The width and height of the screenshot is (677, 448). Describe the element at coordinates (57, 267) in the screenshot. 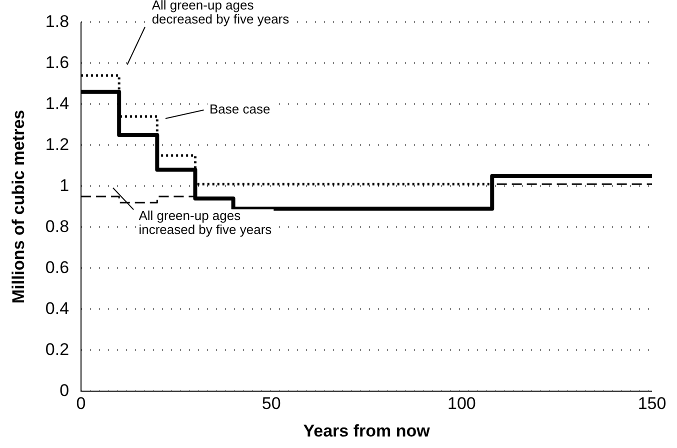

I see `y-tick-label: 0.6` at that location.